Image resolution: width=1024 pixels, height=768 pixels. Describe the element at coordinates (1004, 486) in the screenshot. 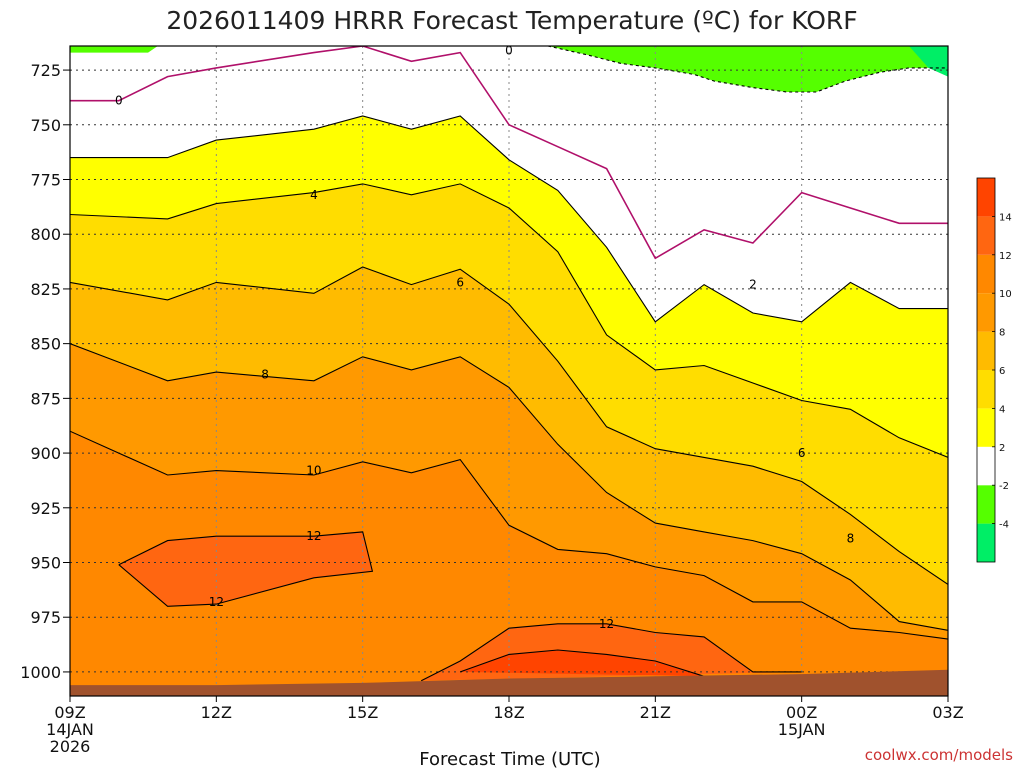

I see `colorbar-label-1: -2` at that location.